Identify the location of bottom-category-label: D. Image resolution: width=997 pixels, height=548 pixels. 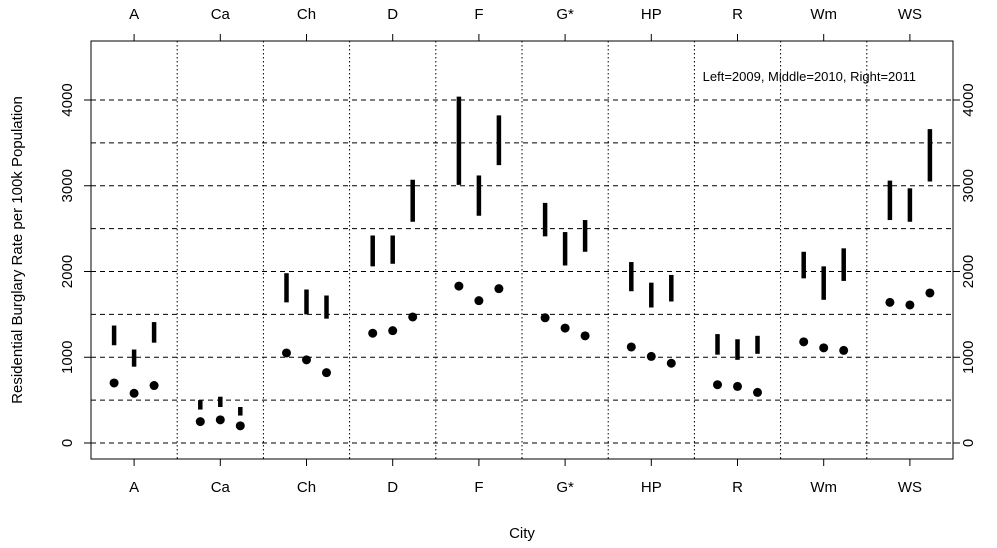
(392, 487).